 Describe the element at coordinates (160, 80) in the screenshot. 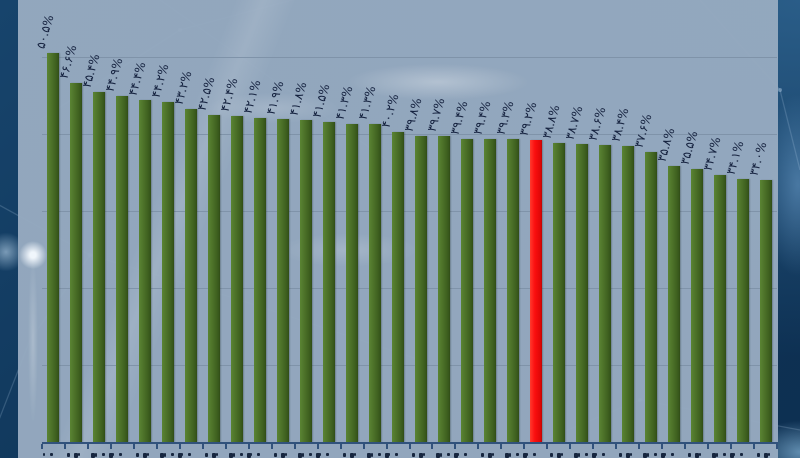

I see `bar-value-label: ۴۴.۲%` at that location.